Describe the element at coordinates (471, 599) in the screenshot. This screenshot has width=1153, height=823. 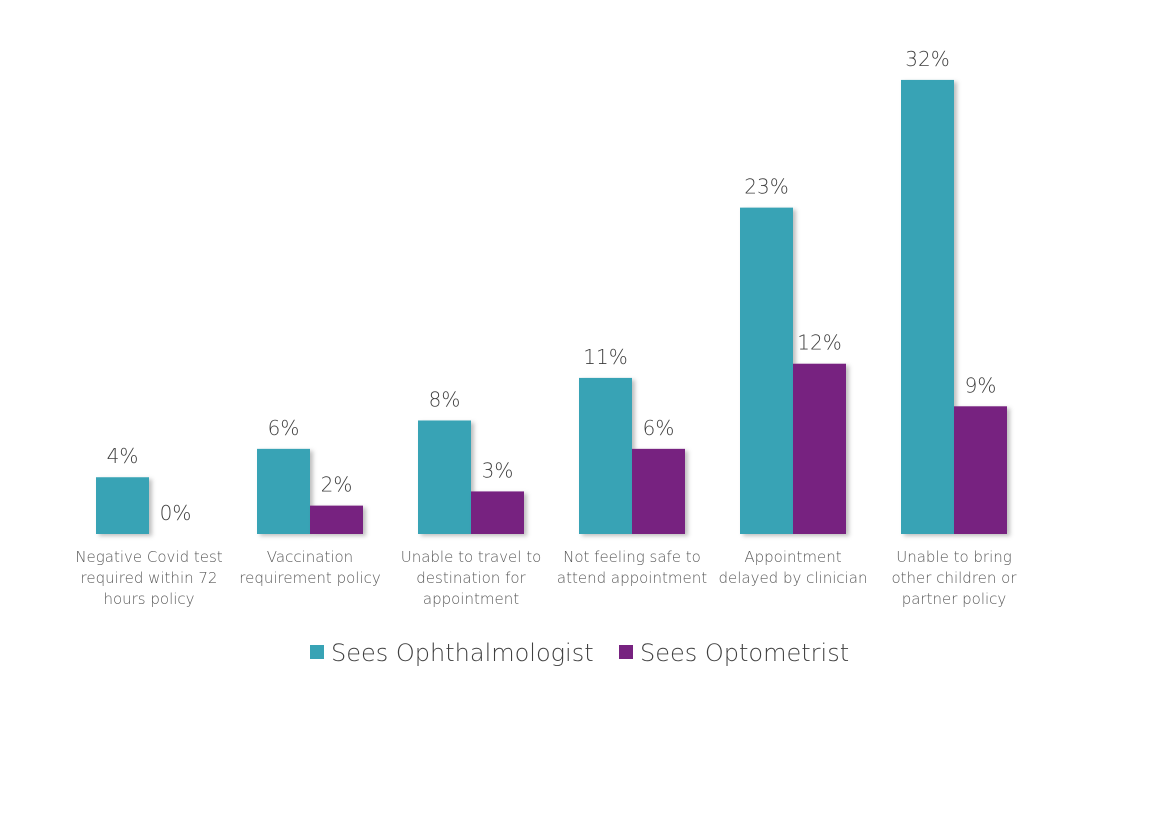
I see `category-label: appointment` at that location.